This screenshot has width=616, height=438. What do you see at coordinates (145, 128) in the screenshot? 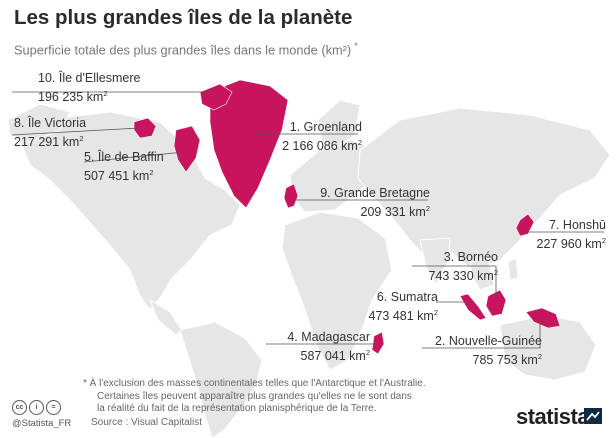
I see `victoria-shape` at bounding box center [145, 128].